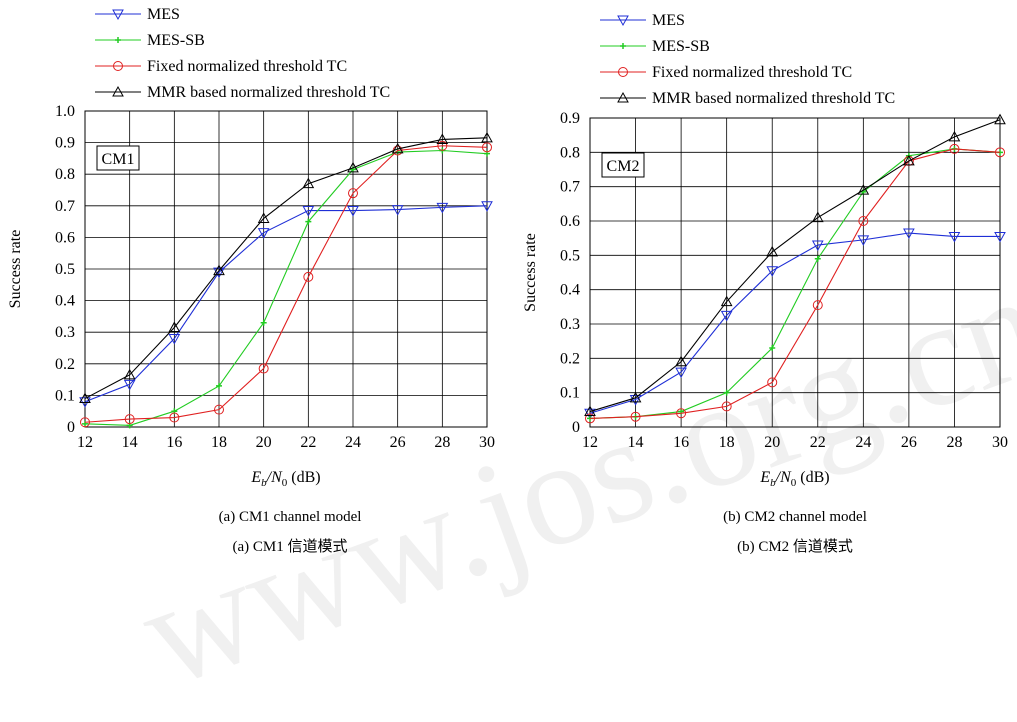  I want to click on y-tick-label: 0.9, so click(570, 118).